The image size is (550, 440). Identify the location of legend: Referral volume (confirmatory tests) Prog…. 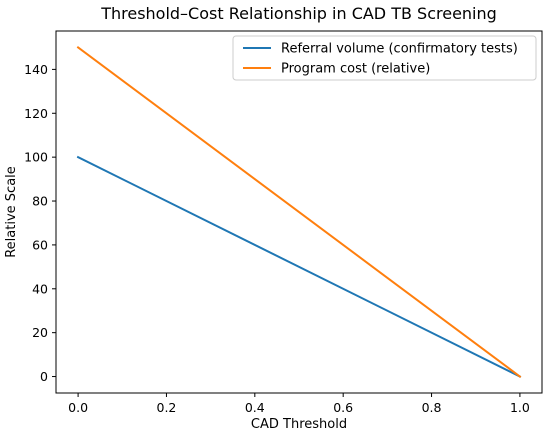
(384, 58).